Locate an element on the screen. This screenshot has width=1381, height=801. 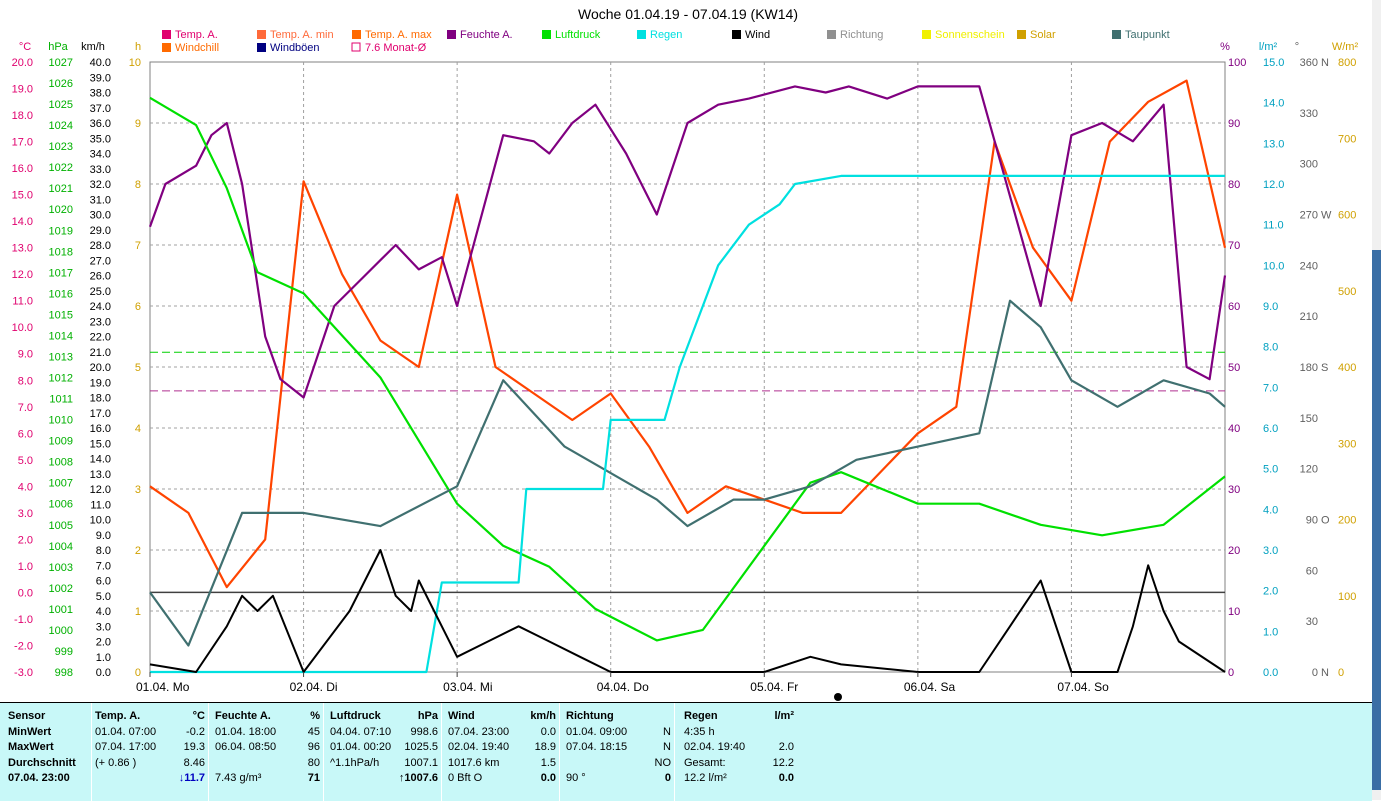
stats-row: 01.04. 00:20 1025.5 is located at coordinates (384, 748).